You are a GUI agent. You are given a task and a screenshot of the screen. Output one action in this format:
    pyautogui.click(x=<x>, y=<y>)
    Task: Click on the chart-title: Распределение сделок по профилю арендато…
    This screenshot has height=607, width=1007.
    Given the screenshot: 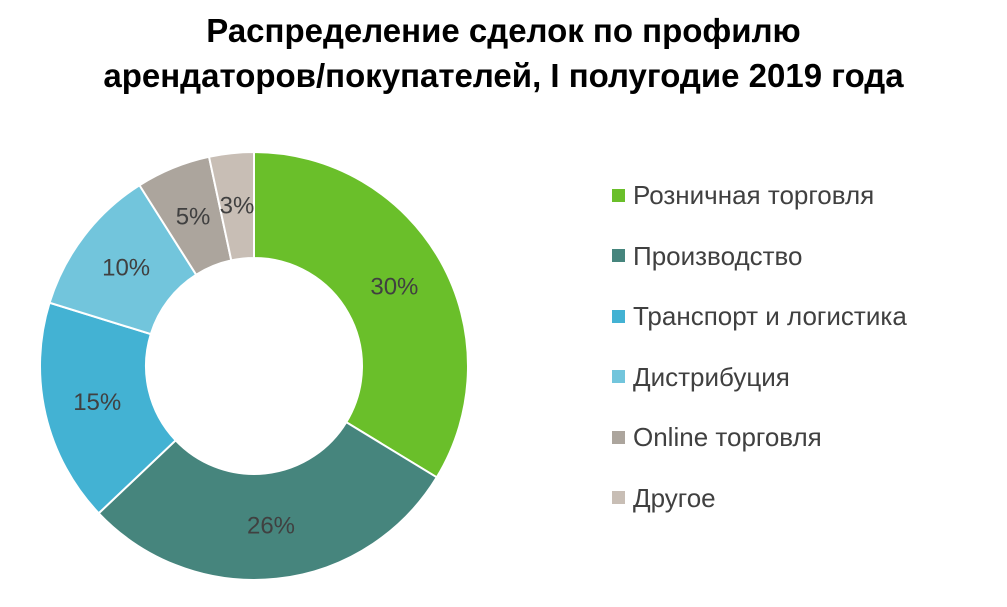 What is the action you would take?
    pyautogui.click(x=503, y=53)
    